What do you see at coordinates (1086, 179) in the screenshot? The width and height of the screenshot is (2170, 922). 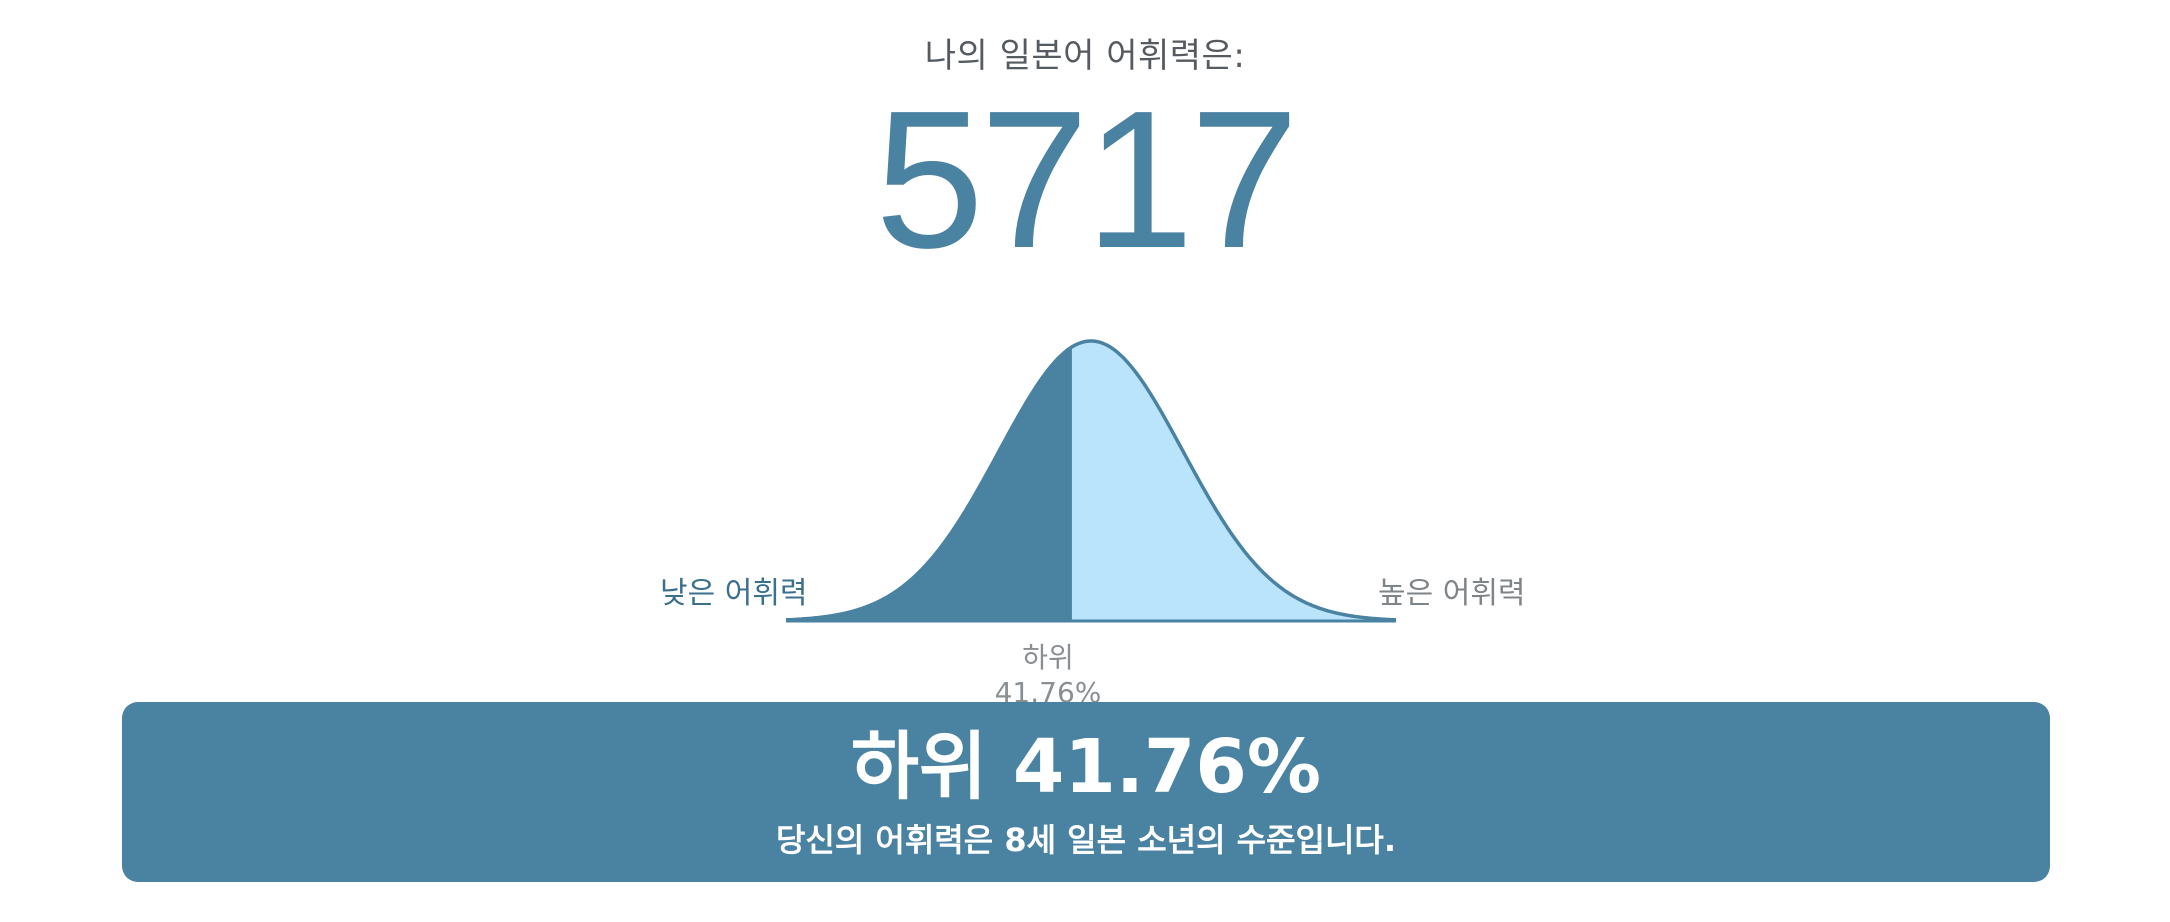 I see `vocabulary-score: 5717` at bounding box center [1086, 179].